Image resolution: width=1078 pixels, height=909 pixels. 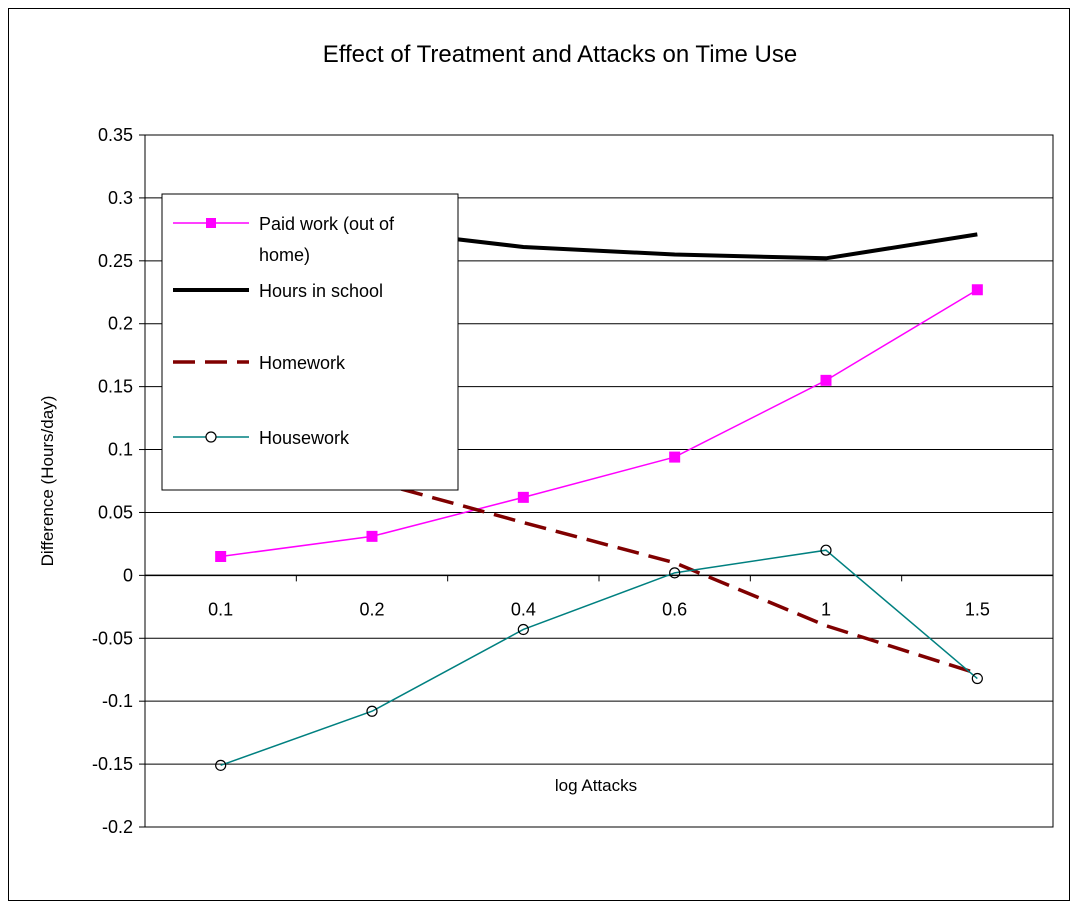 What do you see at coordinates (371, 609) in the screenshot?
I see `x-tick-label: 0.2` at bounding box center [371, 609].